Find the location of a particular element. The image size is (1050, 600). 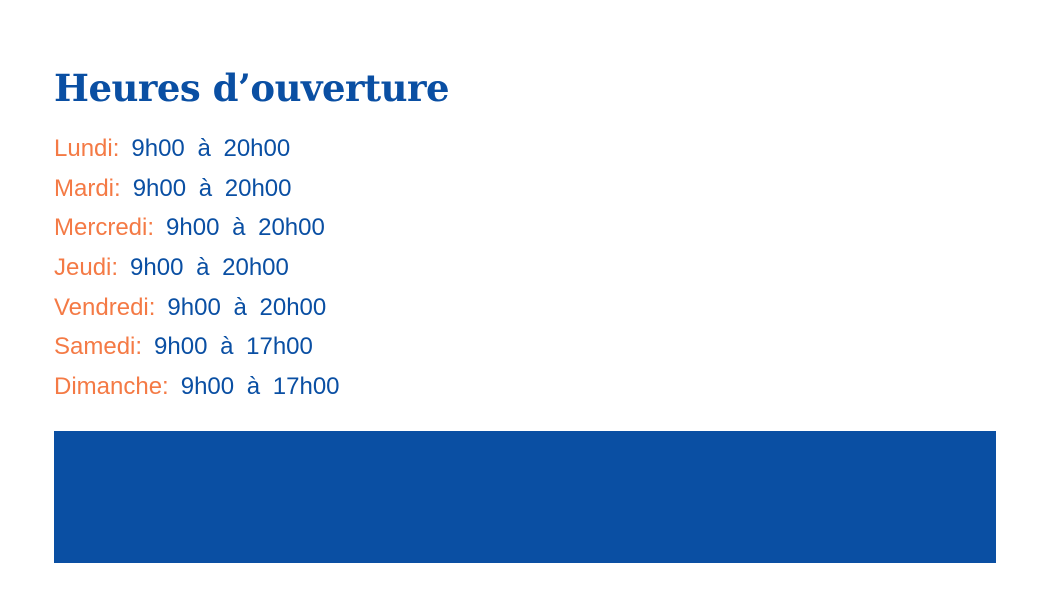

day-label: Jeudi: is located at coordinates (86, 268).